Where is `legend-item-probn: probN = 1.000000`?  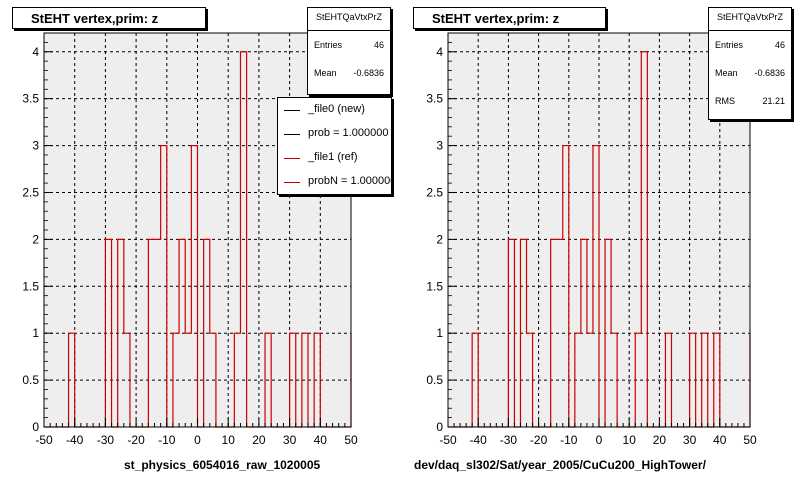 legend-item-probn: probN = 1.000000 is located at coordinates (334, 182).